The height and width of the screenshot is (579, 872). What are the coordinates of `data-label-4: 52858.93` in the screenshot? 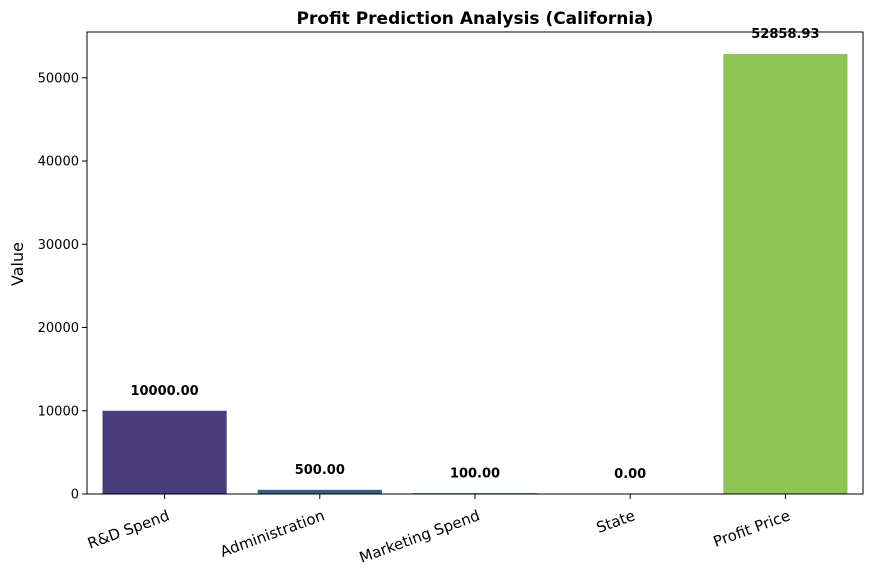 It's located at (785, 34).